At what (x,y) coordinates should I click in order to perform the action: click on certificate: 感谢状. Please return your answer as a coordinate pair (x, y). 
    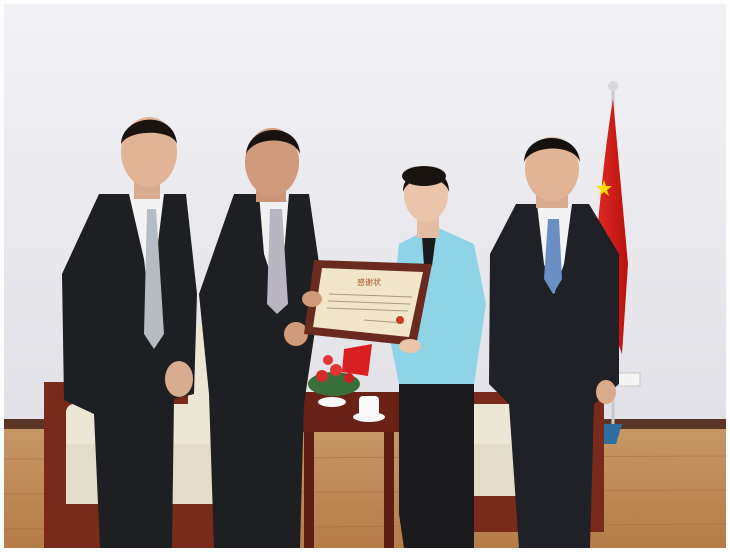
    Looking at the image, I should click on (368, 303).